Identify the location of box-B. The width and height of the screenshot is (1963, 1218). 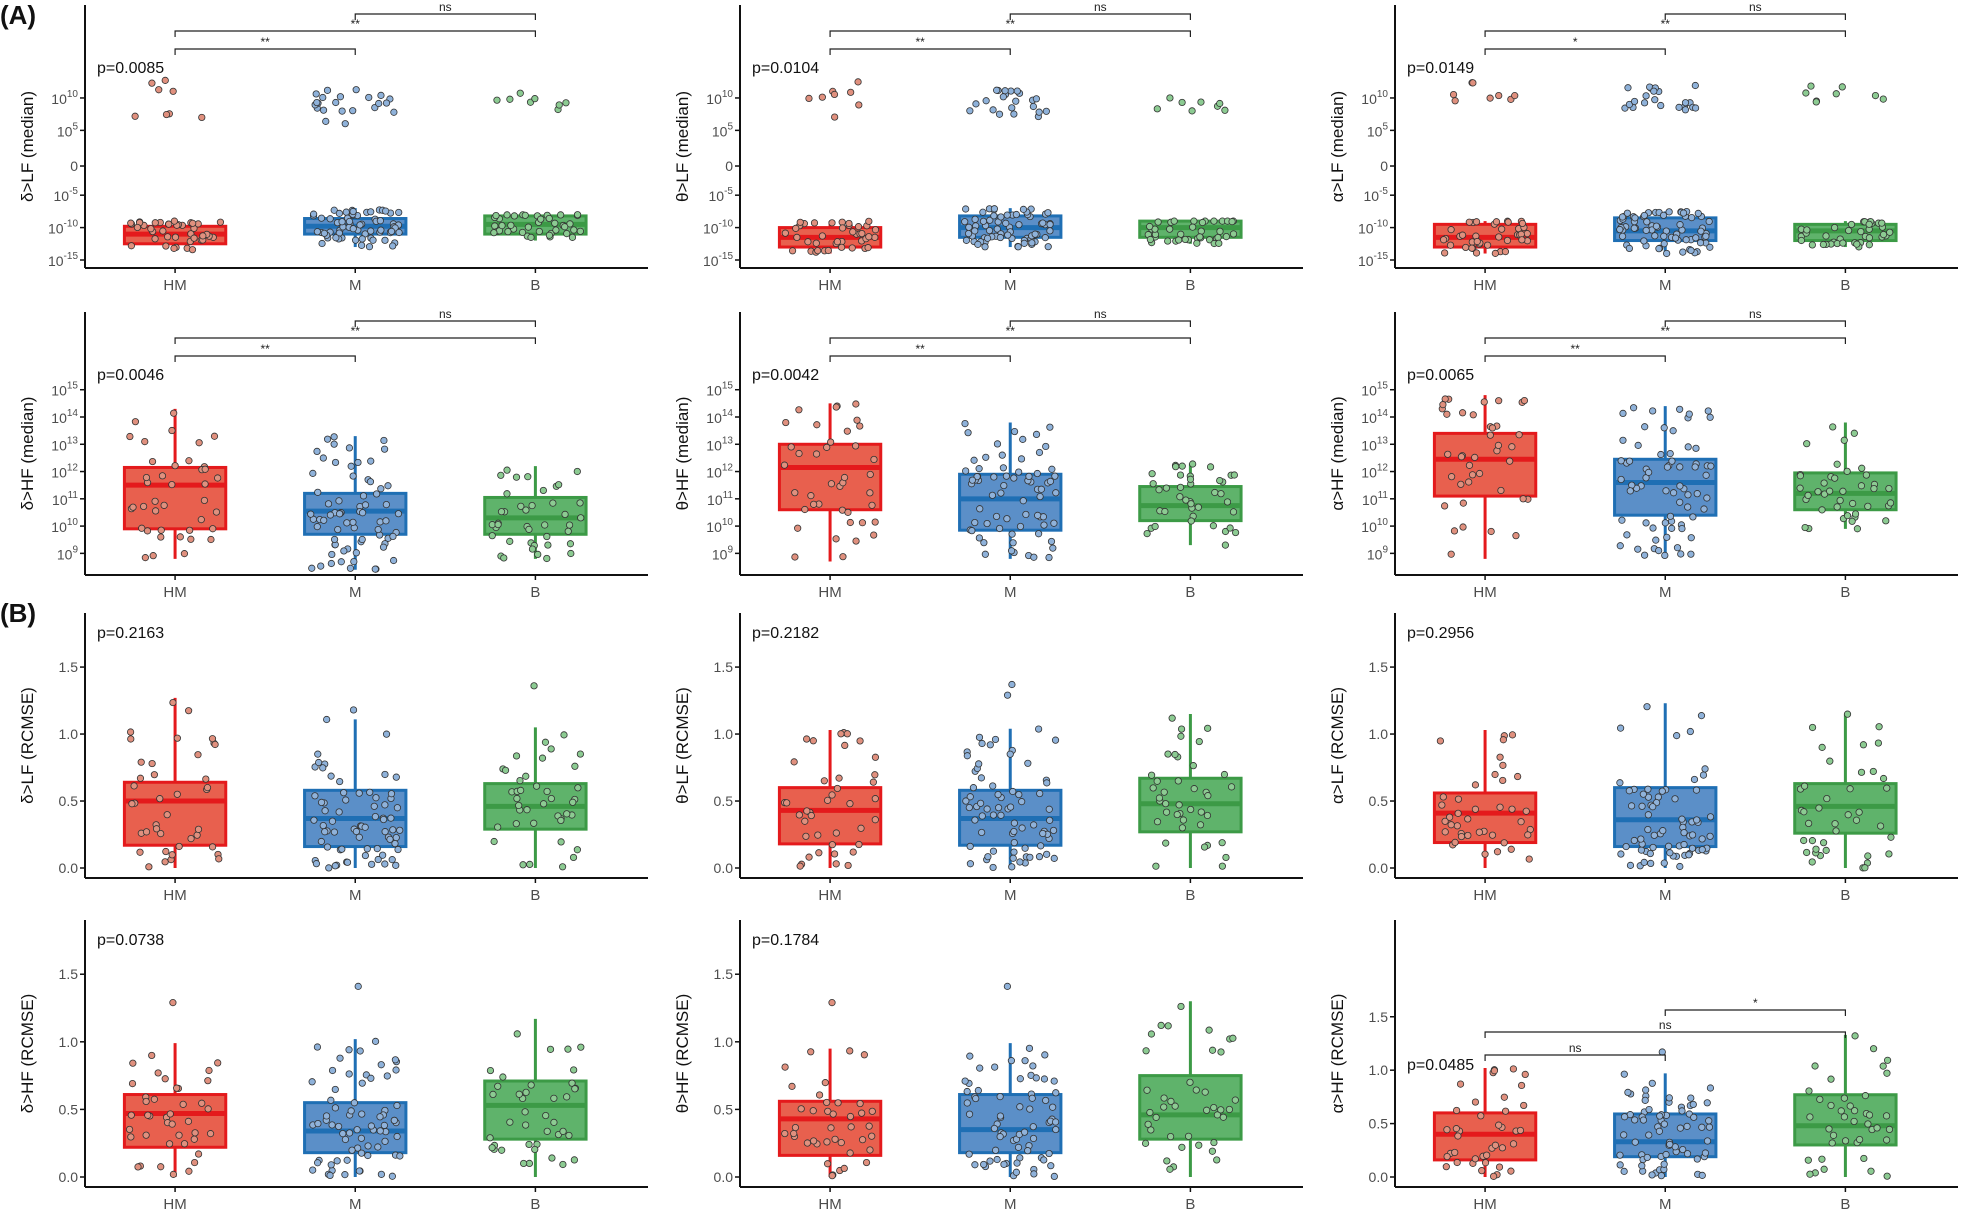
(1845, 791).